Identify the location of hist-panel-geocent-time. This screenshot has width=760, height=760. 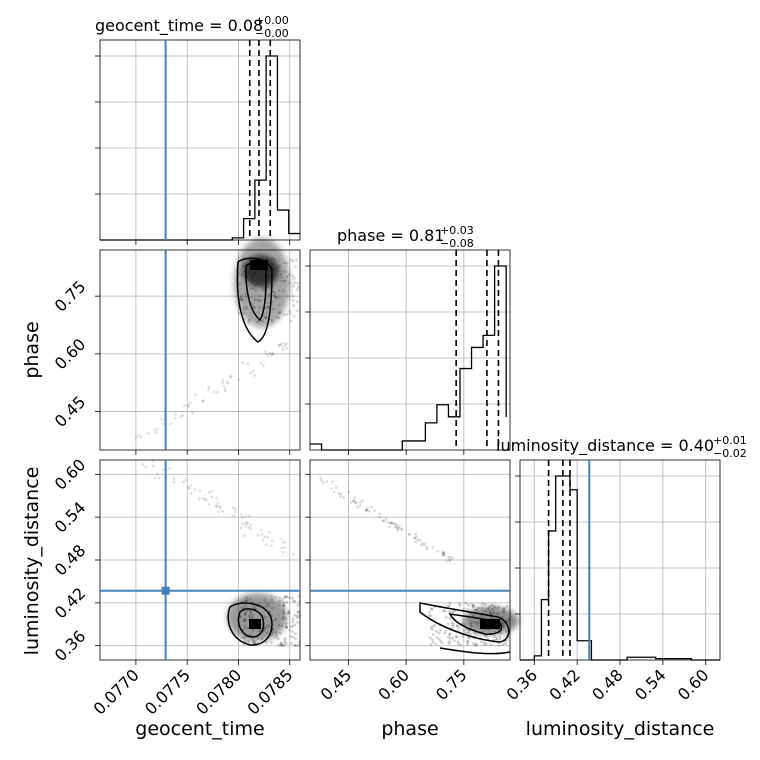
(198, 142).